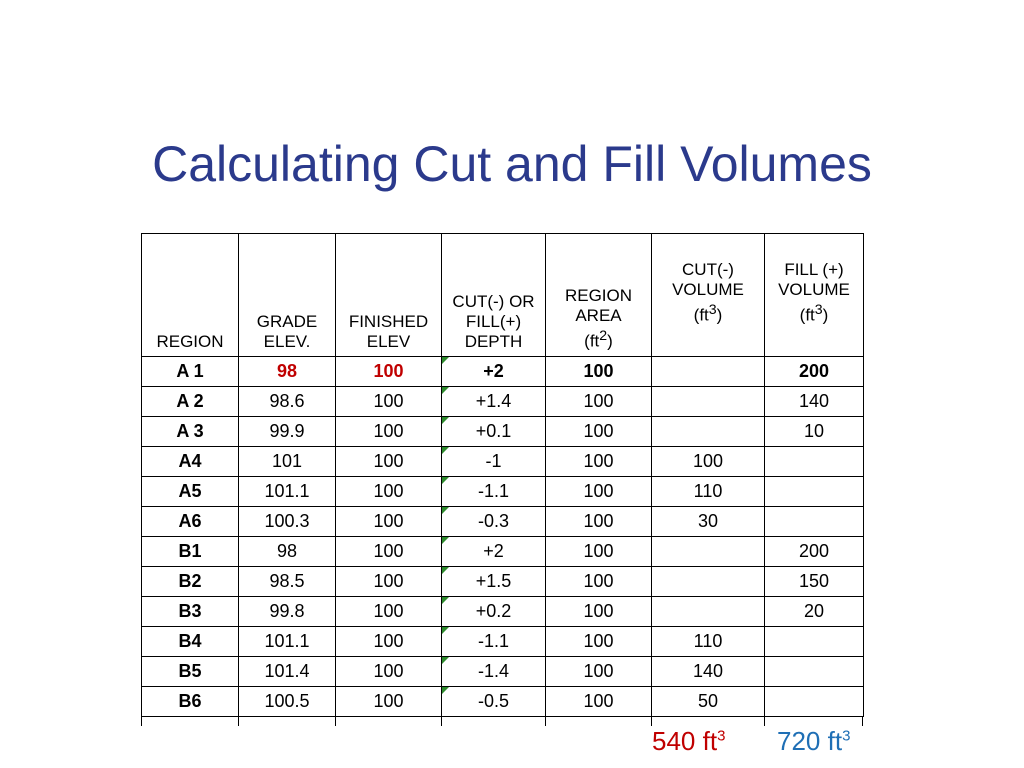 The width and height of the screenshot is (1024, 768). Describe the element at coordinates (190, 461) in the screenshot. I see `cell-region: A4` at that location.